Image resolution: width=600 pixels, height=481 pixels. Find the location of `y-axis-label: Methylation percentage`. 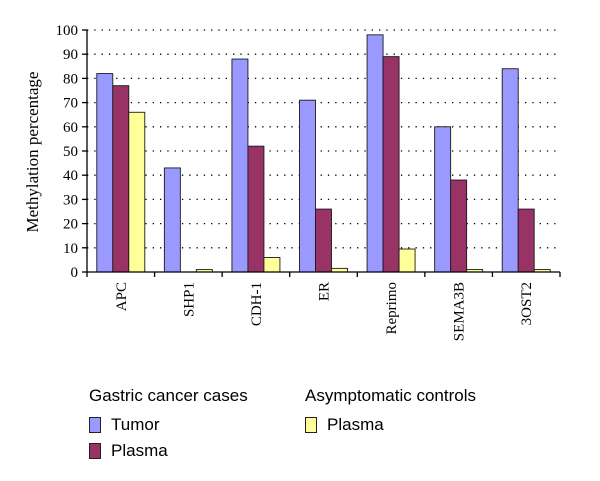

y-axis-label: Methylation percentage is located at coordinates (32, 152).